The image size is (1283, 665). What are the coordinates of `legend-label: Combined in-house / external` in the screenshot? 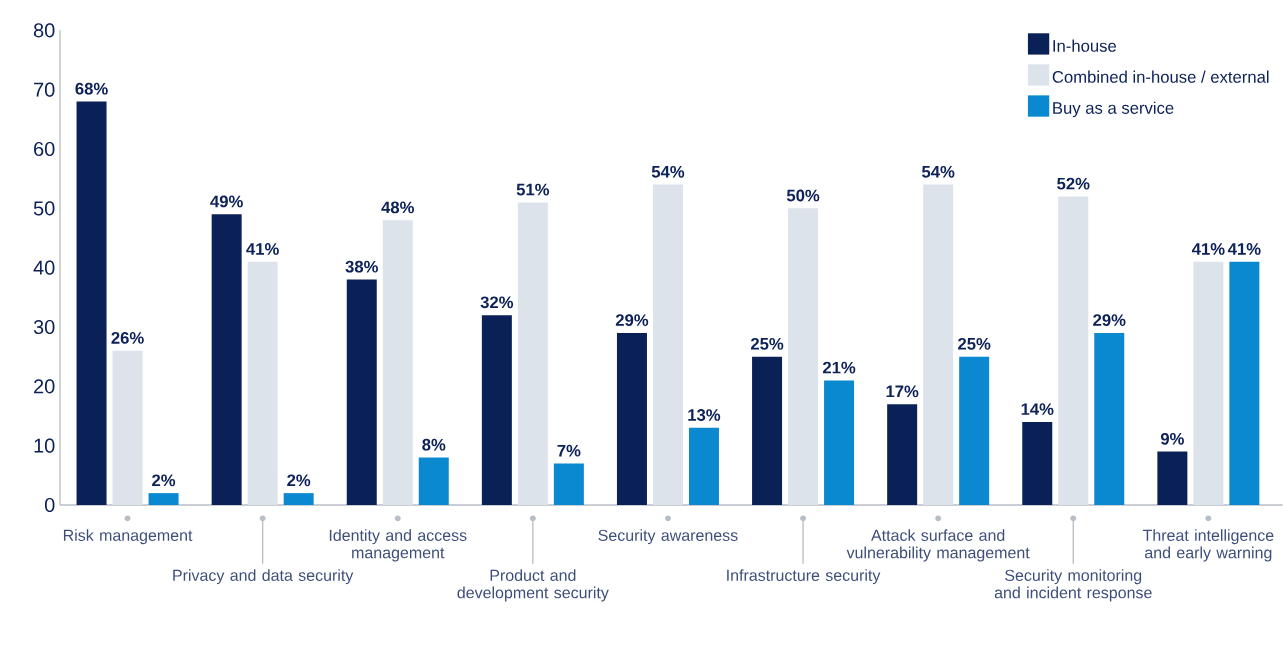 It's located at (1160, 76).